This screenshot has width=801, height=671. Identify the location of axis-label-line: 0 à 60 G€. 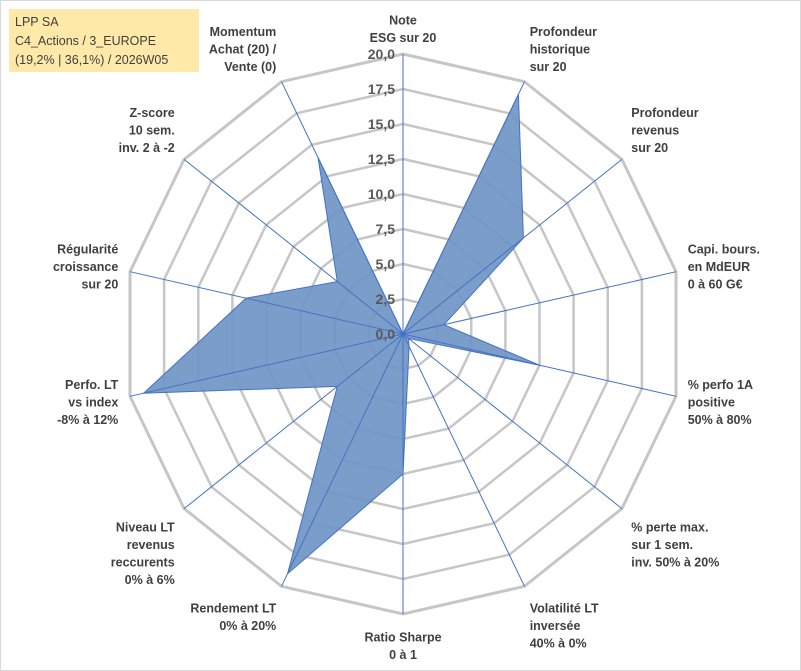
(715, 285).